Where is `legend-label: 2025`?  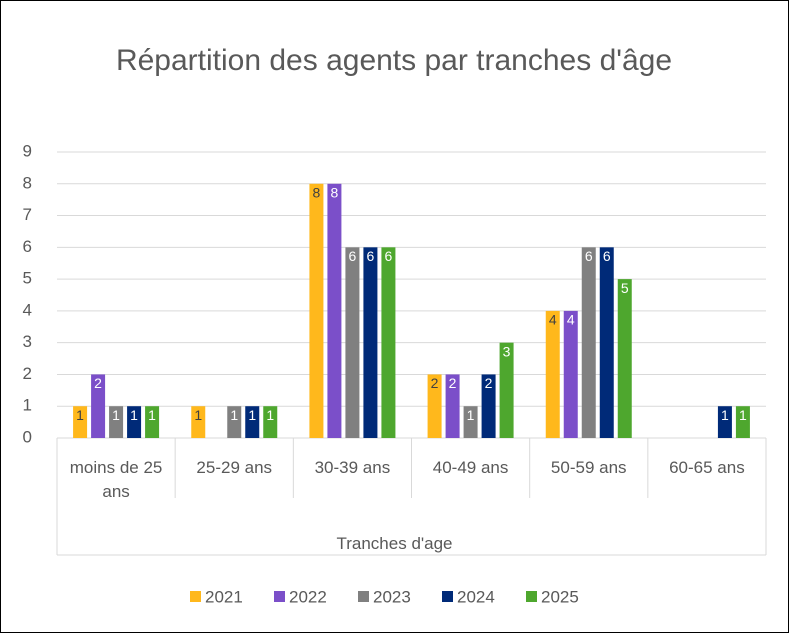
legend-label: 2025 is located at coordinates (560, 596).